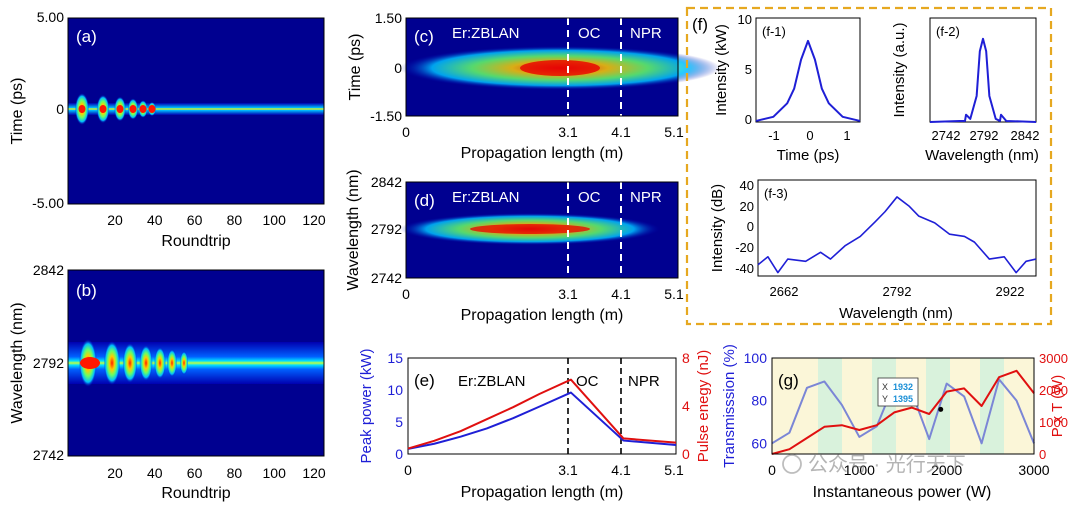 This screenshot has width=1080, height=505. Describe the element at coordinates (776, 193) in the screenshot. I see `panel-f3-label: (f-3)` at that location.